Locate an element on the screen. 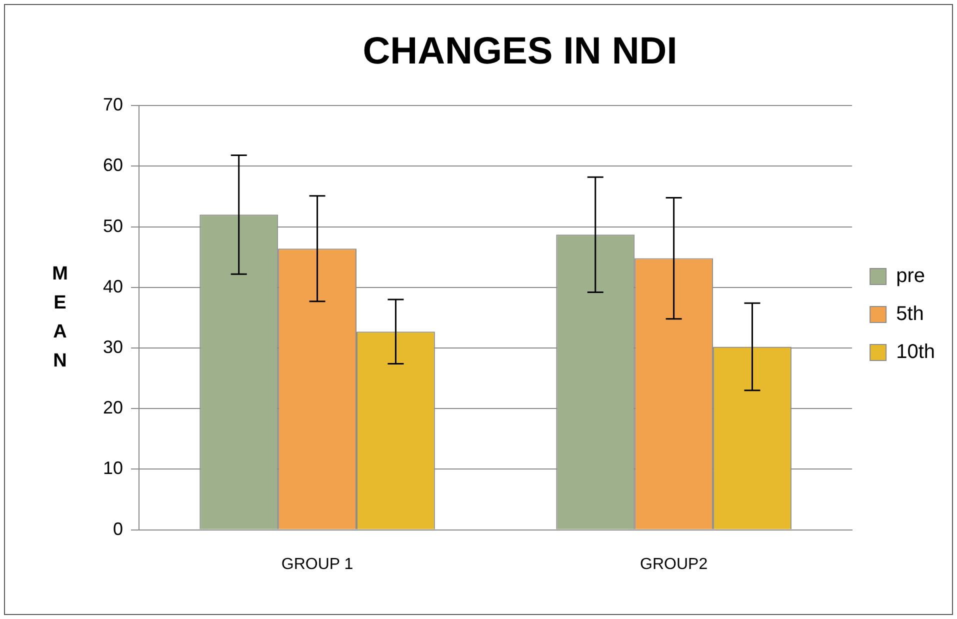 This screenshot has height=619, width=957. y-tick-label: 40 is located at coordinates (113, 286).